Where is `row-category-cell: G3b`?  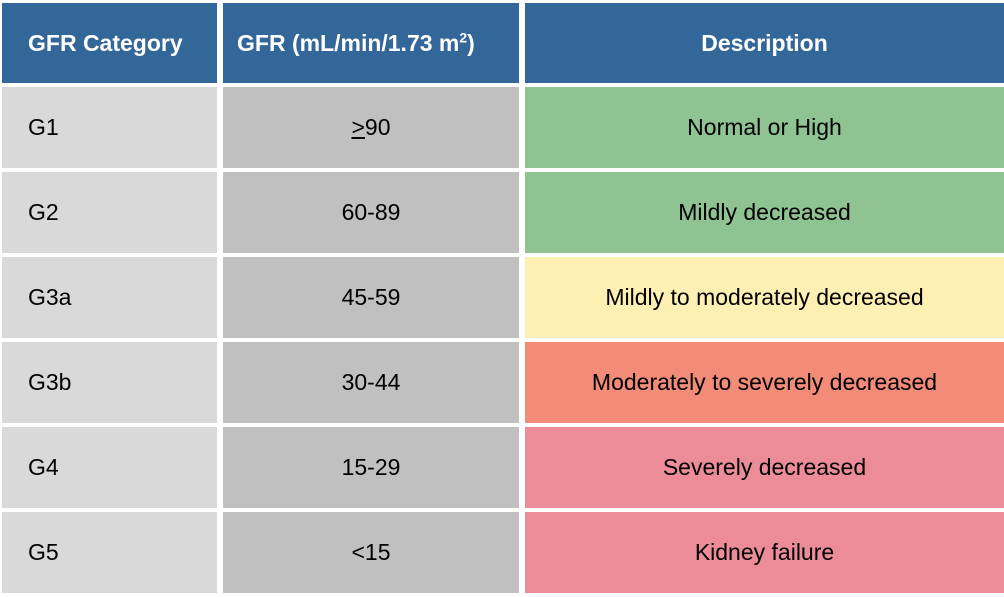
row-category-cell: G3b is located at coordinates (109, 382).